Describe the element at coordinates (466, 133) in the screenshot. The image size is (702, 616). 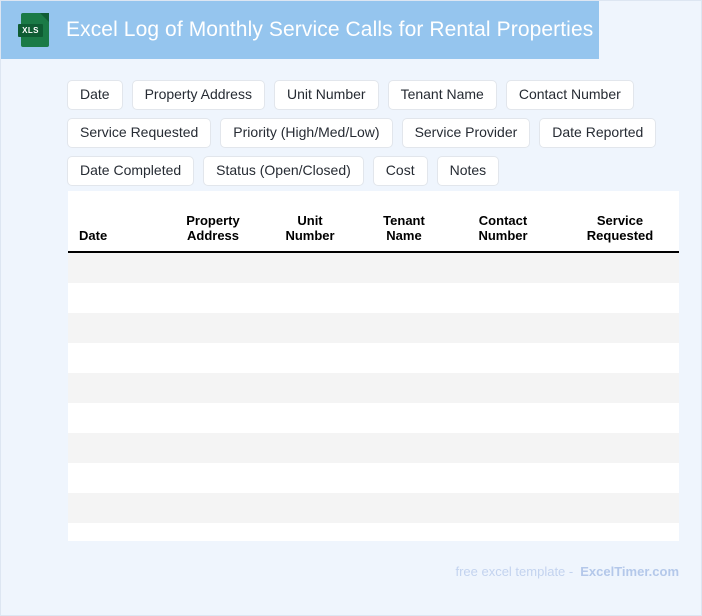
I see `field-tag-service-provider: Service Provider` at that location.